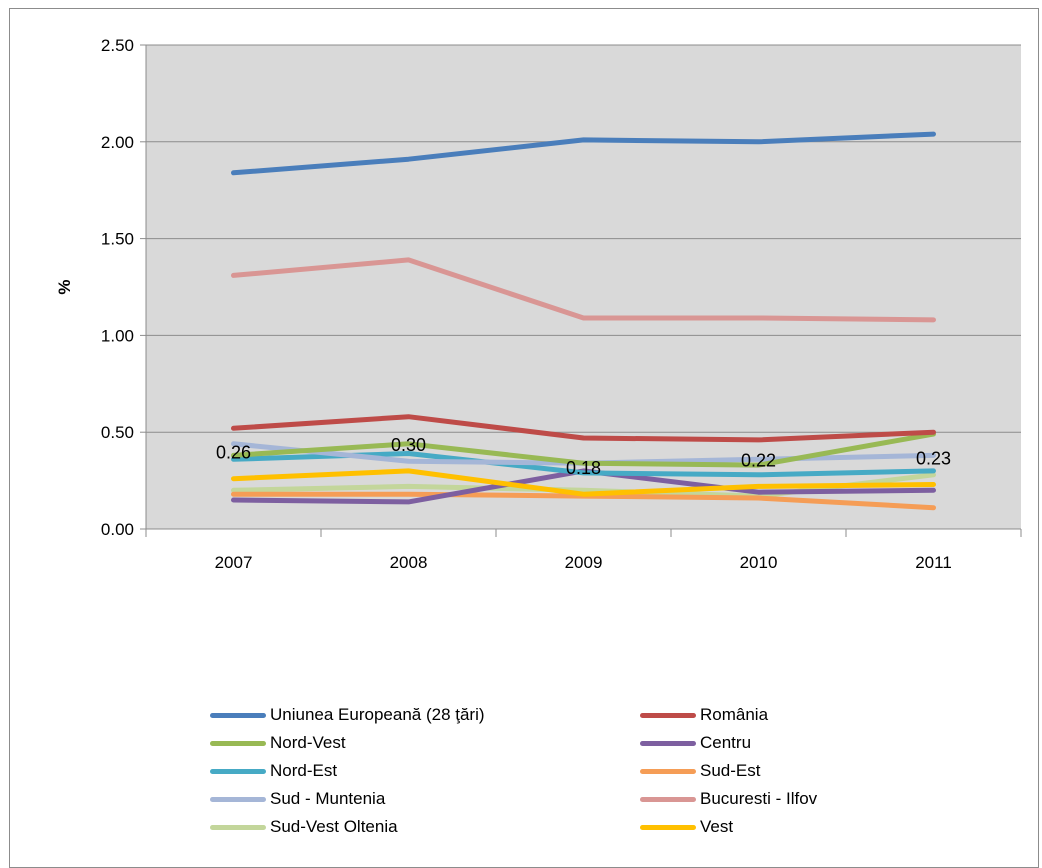  What do you see at coordinates (123, 287) in the screenshot?
I see `y-axis-ticks: 0.00 0.50 1.00 1.50 2.00 2.50` at bounding box center [123, 287].